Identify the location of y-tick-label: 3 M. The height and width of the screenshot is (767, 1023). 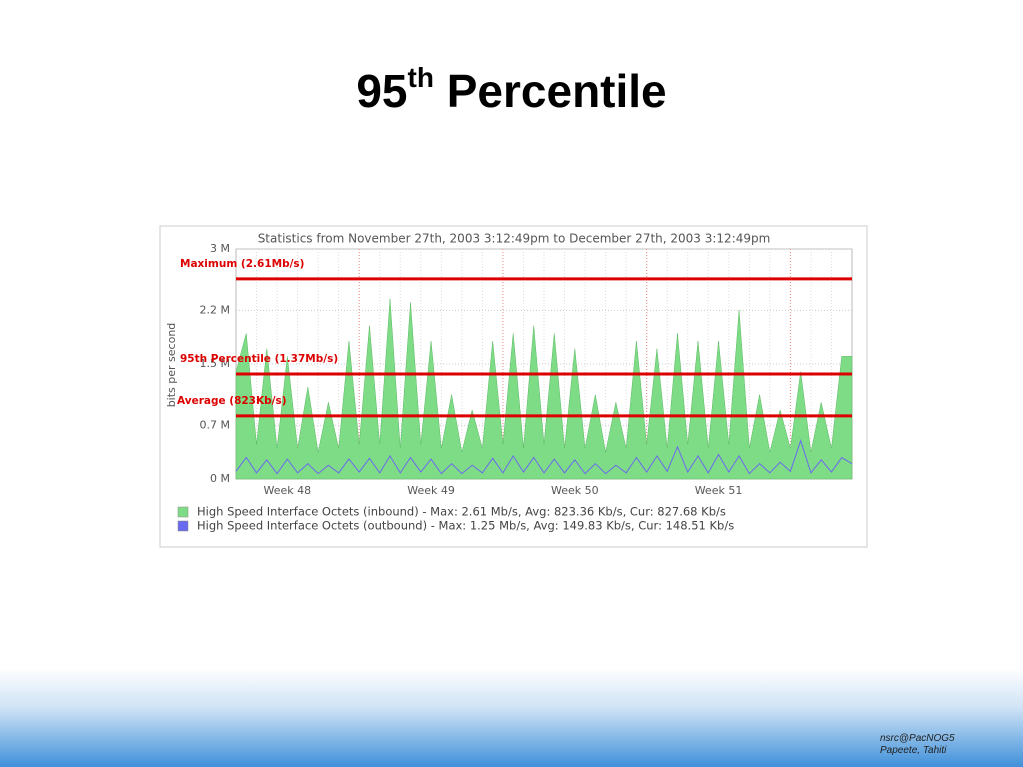
(220, 248).